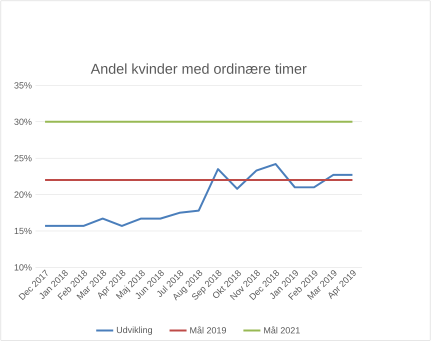  What do you see at coordinates (23, 121) in the screenshot?
I see `y-tick-label: 30%` at bounding box center [23, 121].